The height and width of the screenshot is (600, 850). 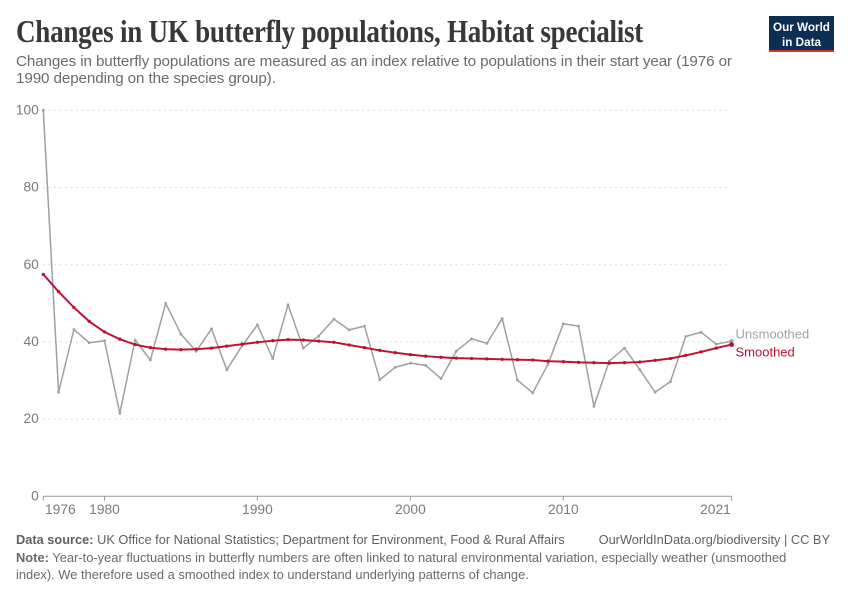 What do you see at coordinates (31, 187) in the screenshot?
I see `svg-text: 80` at bounding box center [31, 187].